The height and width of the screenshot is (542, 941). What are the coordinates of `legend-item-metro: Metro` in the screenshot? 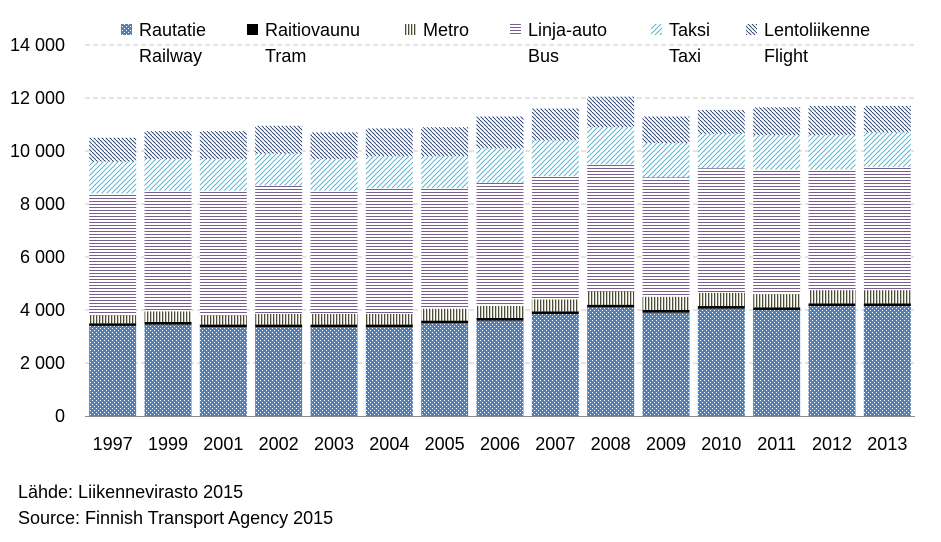 It's located at (437, 30).